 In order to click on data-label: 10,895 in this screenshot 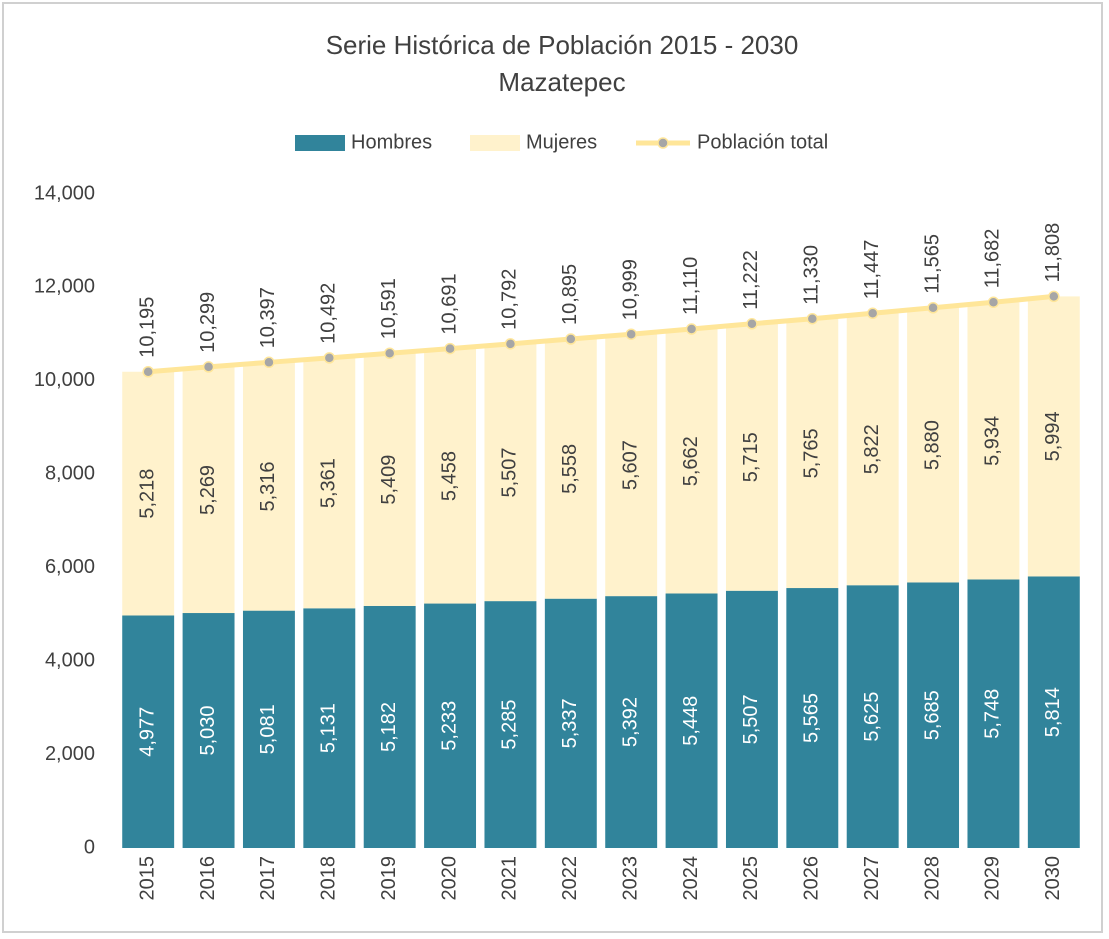, I will do `click(570, 294)`.